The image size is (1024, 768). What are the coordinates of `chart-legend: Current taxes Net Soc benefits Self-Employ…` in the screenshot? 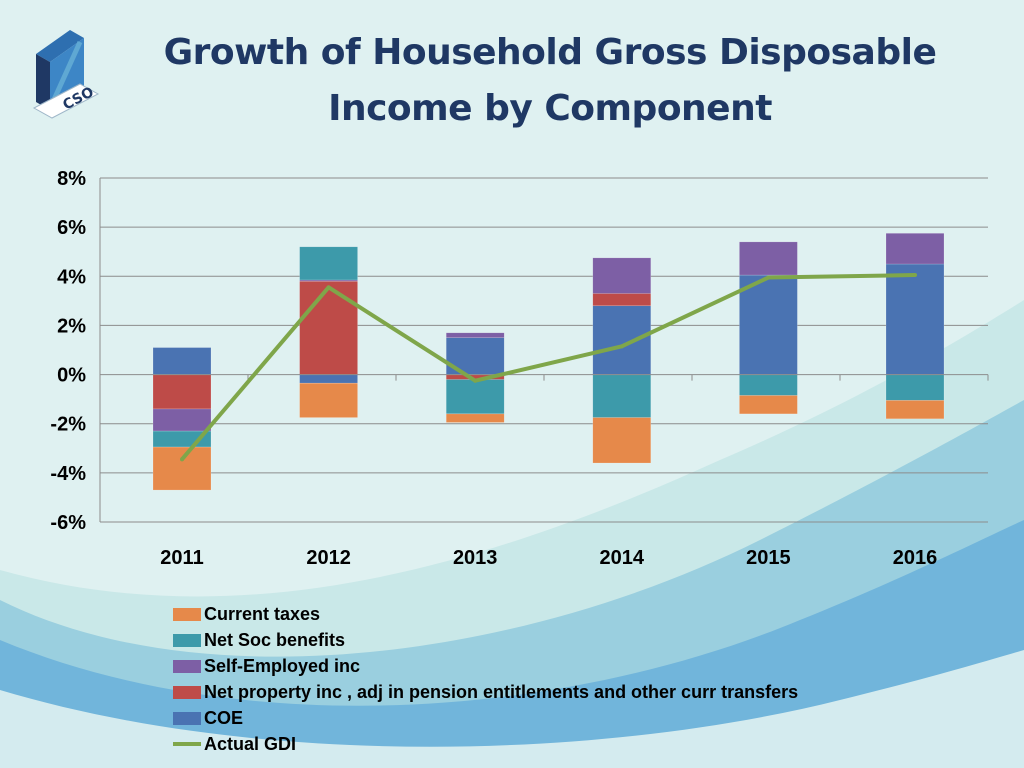 It's located at (485, 679).